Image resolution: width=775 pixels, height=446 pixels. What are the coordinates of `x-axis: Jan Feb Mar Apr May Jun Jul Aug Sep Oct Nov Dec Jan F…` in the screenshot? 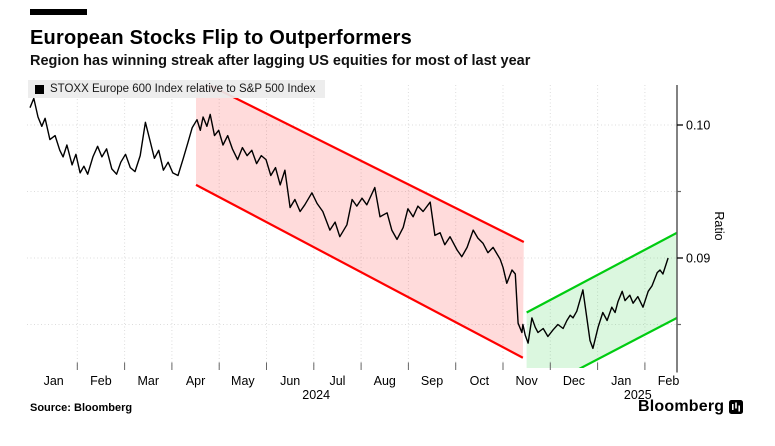 It's located at (362, 382).